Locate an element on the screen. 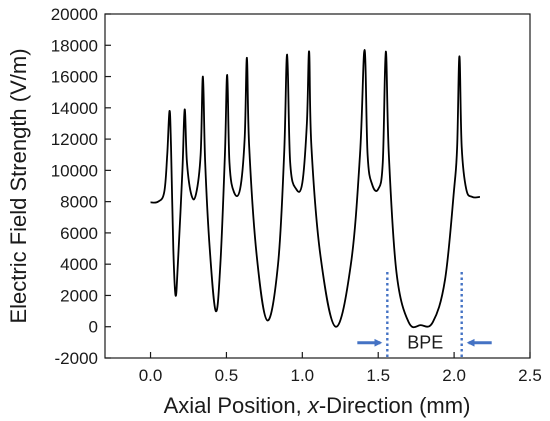 The width and height of the screenshot is (550, 421). bpe-label: BPE is located at coordinates (425, 343).